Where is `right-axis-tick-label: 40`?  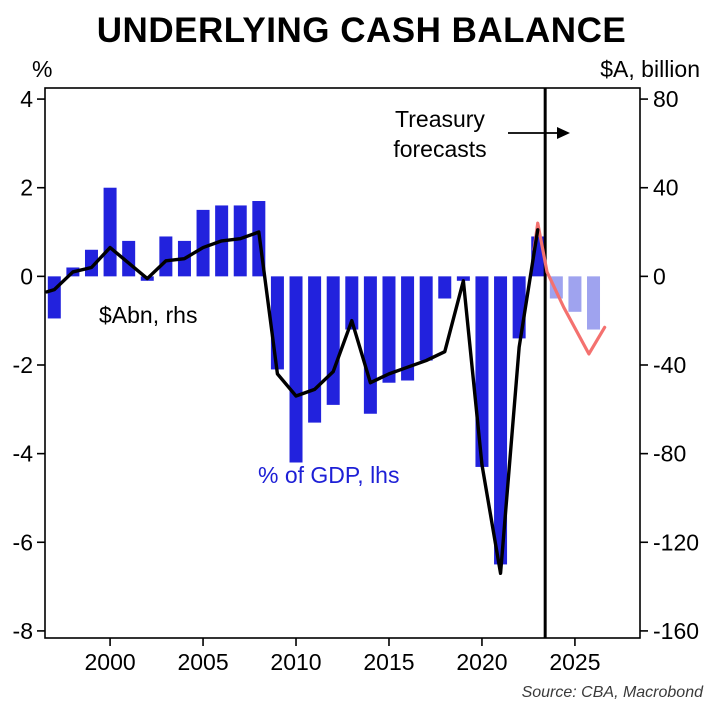 right-axis-tick-label: 40 is located at coordinates (666, 188).